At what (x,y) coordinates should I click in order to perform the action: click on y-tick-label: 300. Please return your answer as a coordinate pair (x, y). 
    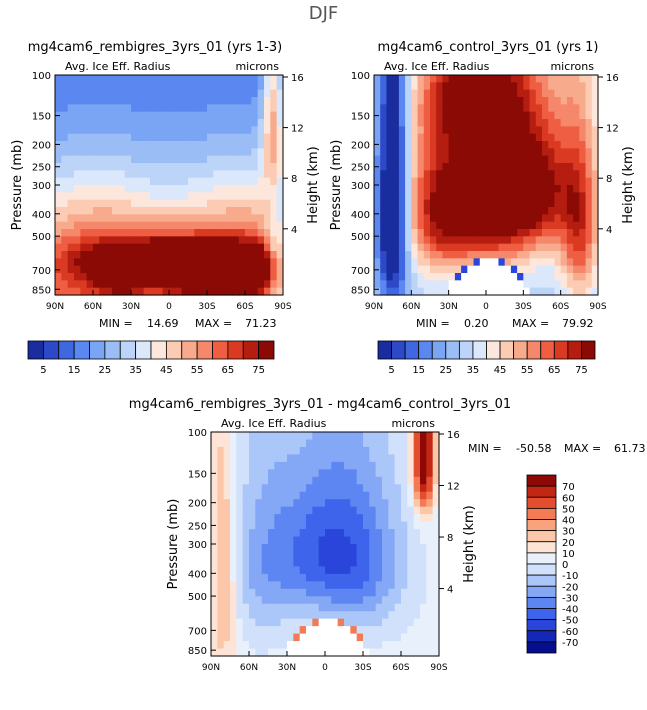
    Looking at the image, I should click on (41, 186).